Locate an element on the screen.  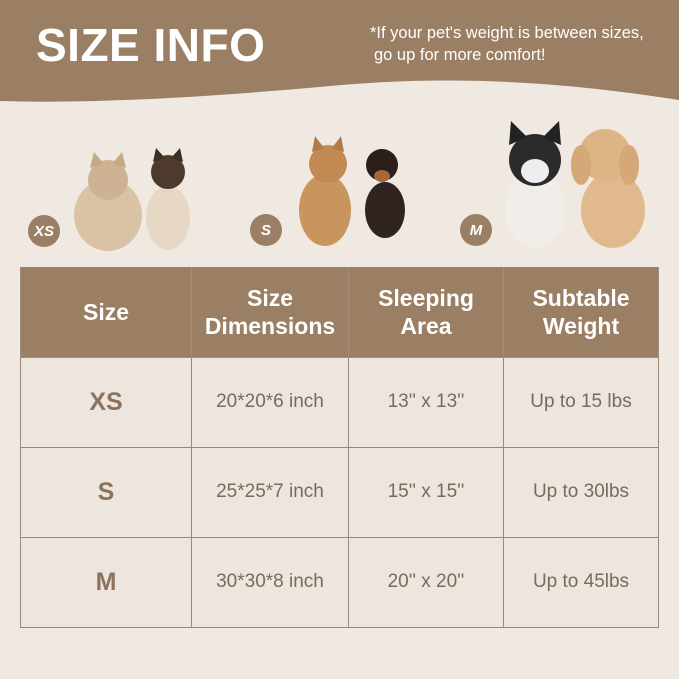
xs-cats-image is located at coordinates (132, 199).